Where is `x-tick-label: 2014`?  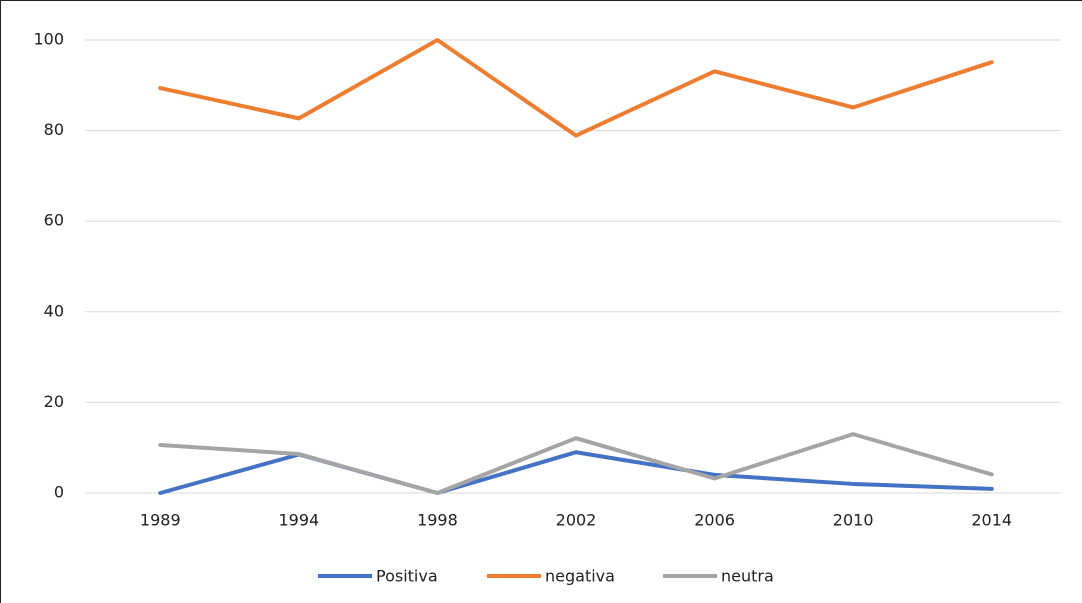 x-tick-label: 2014 is located at coordinates (991, 520).